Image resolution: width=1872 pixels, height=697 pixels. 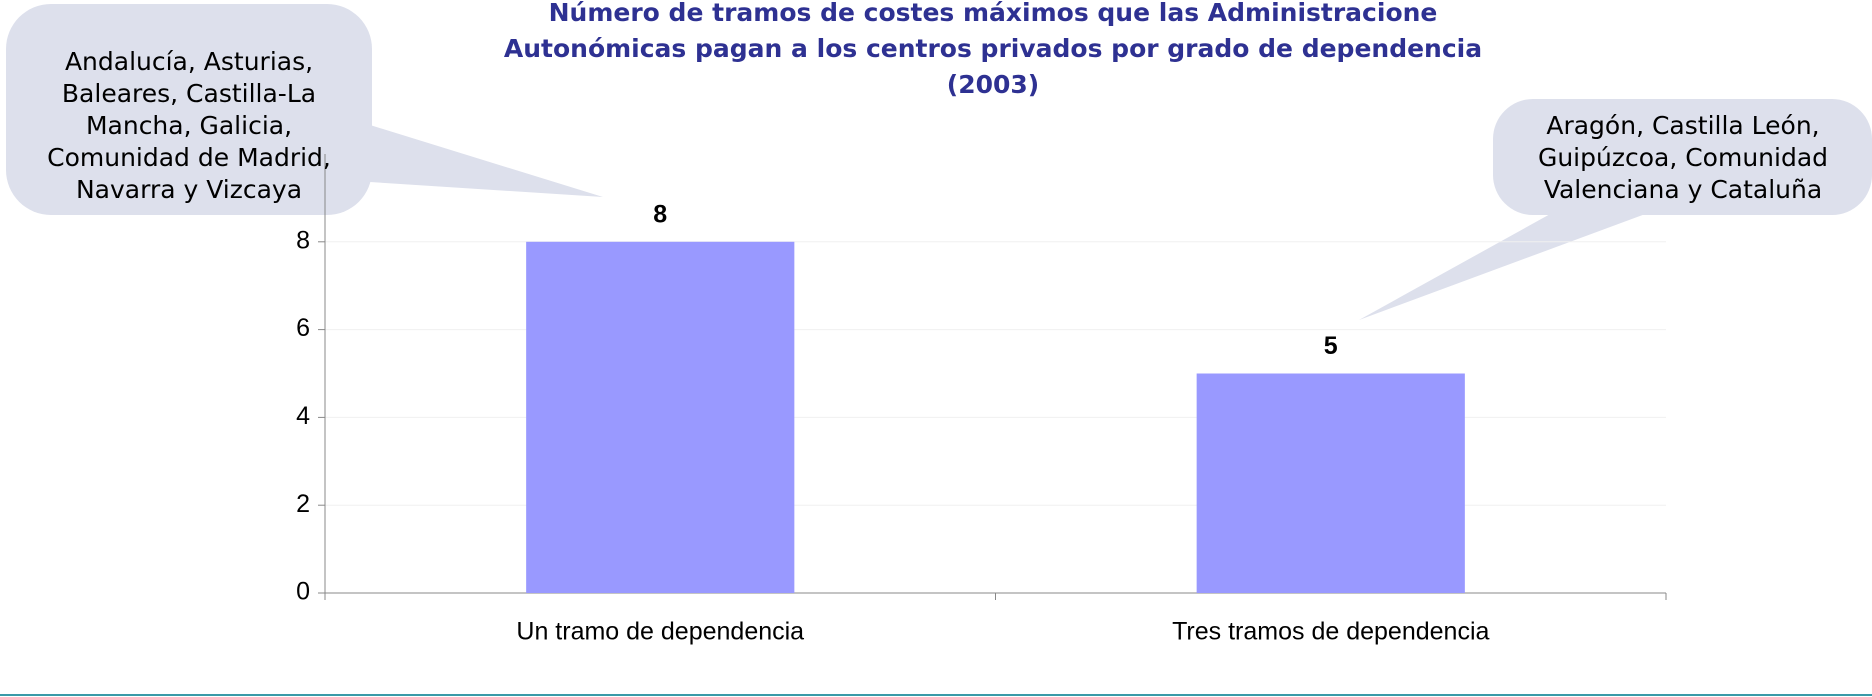 What do you see at coordinates (189, 61) in the screenshot?
I see `annotation: Andalucía, Asturias,` at bounding box center [189, 61].